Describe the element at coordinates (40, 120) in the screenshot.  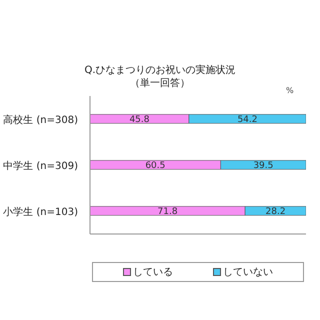
I see `y-tick-label: 高校生 (n=308)` at that location.